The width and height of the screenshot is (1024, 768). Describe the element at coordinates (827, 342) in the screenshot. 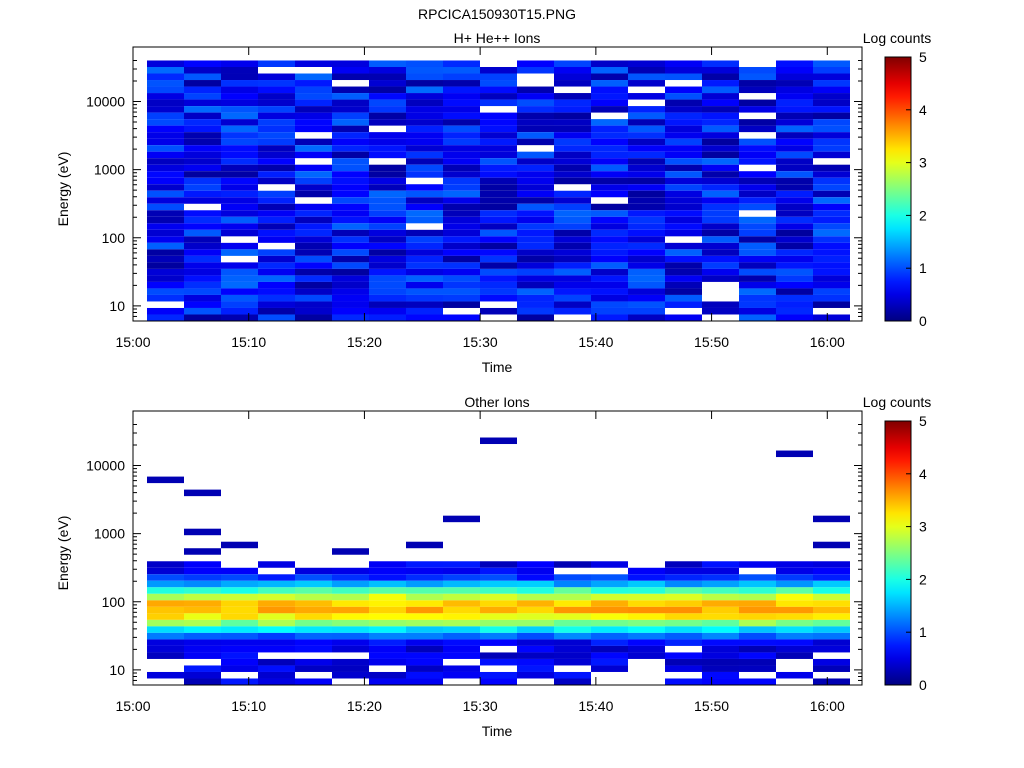

I see `x-tick-label: 16:00` at that location.